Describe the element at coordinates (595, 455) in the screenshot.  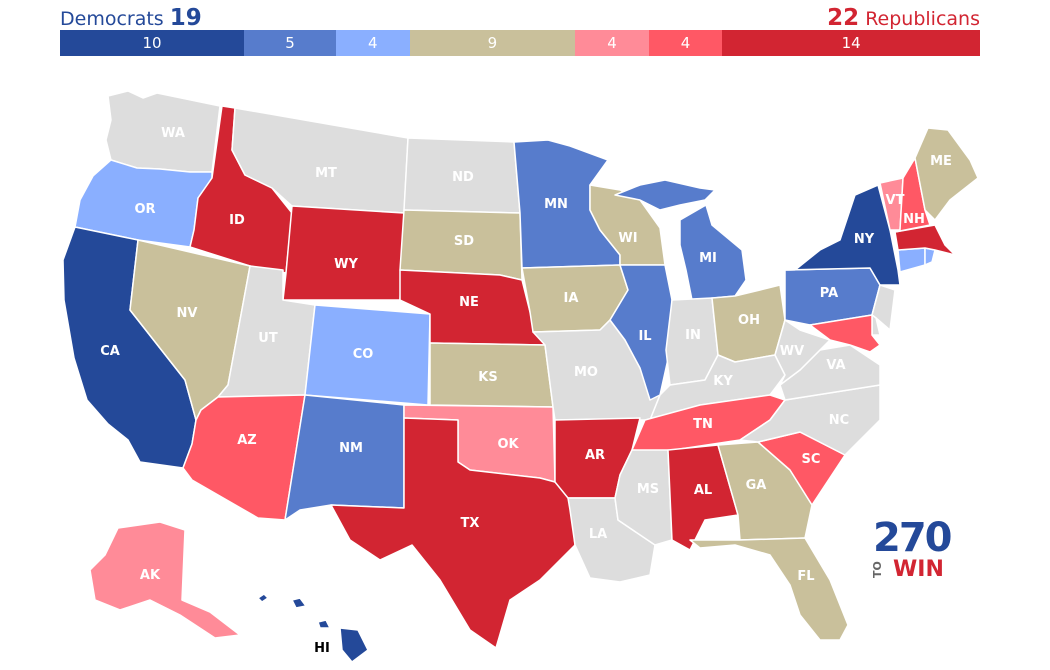
I see `state-label-ar: AR` at that location.